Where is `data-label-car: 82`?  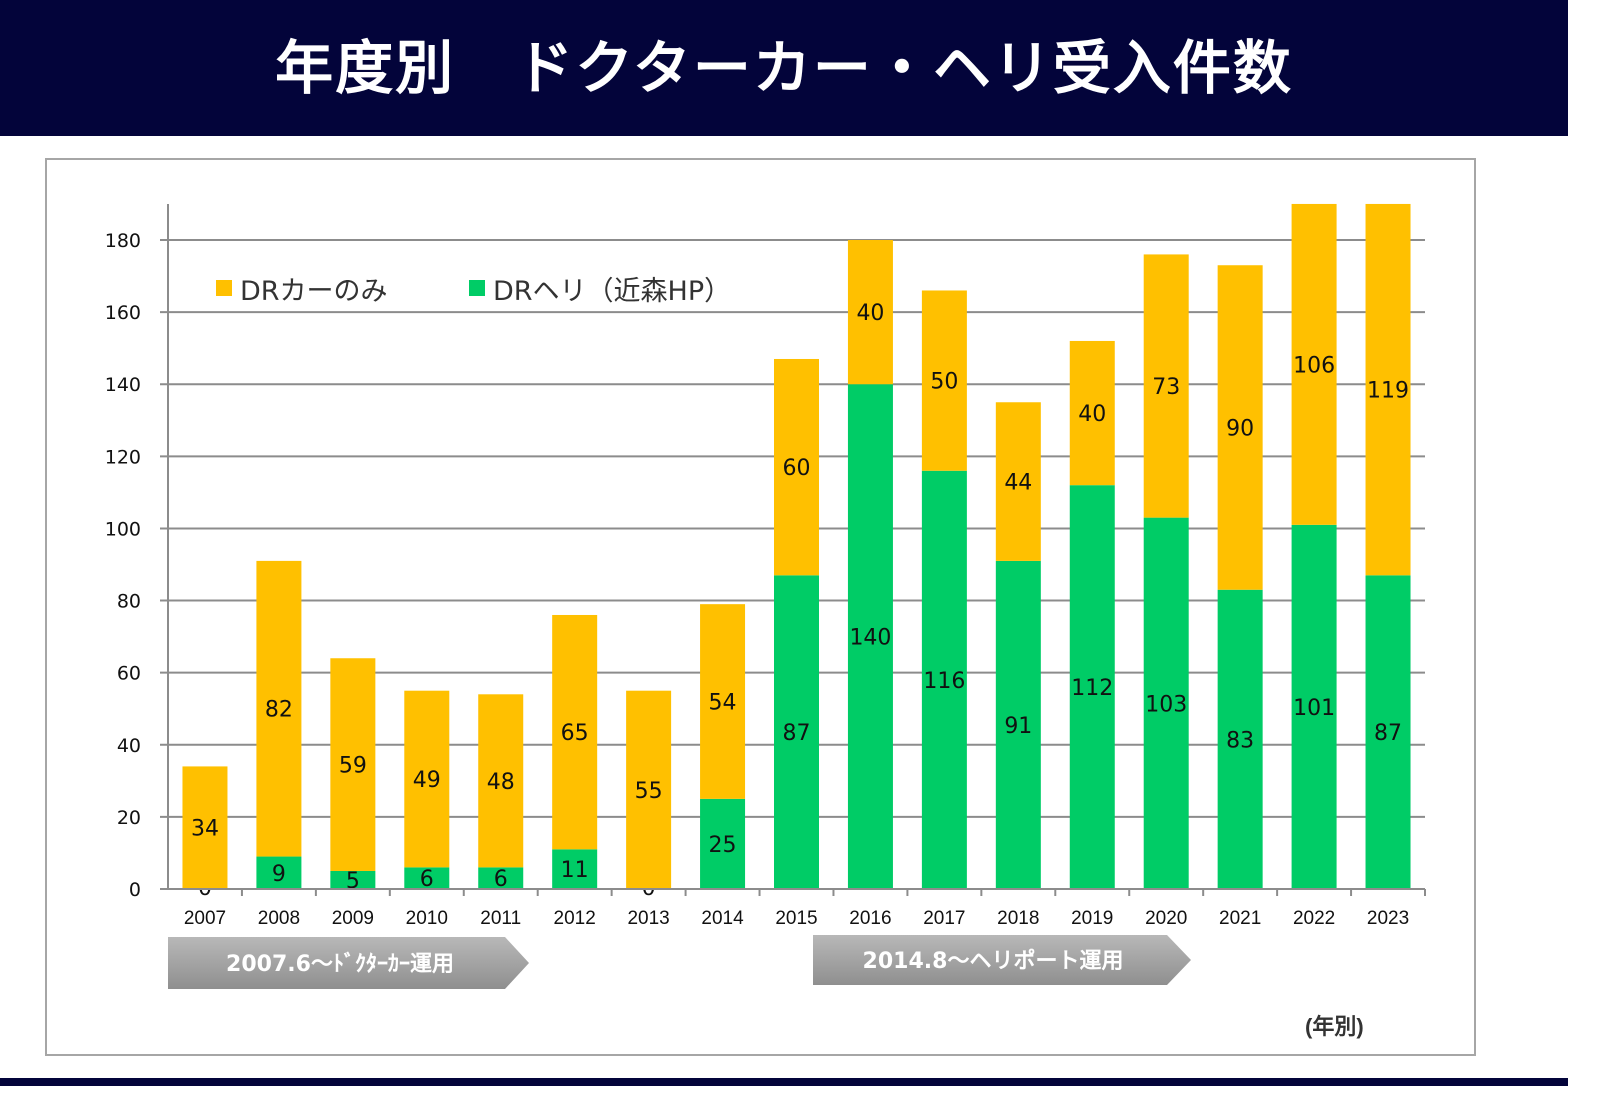 data-label-car: 82 is located at coordinates (279, 710).